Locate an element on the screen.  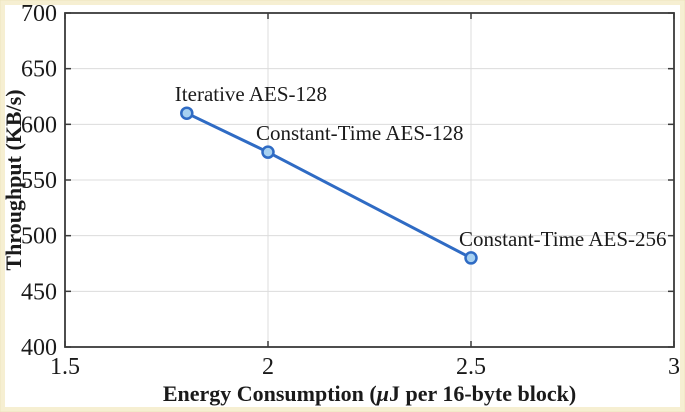
y-tick-label: 450 is located at coordinates (39, 292).